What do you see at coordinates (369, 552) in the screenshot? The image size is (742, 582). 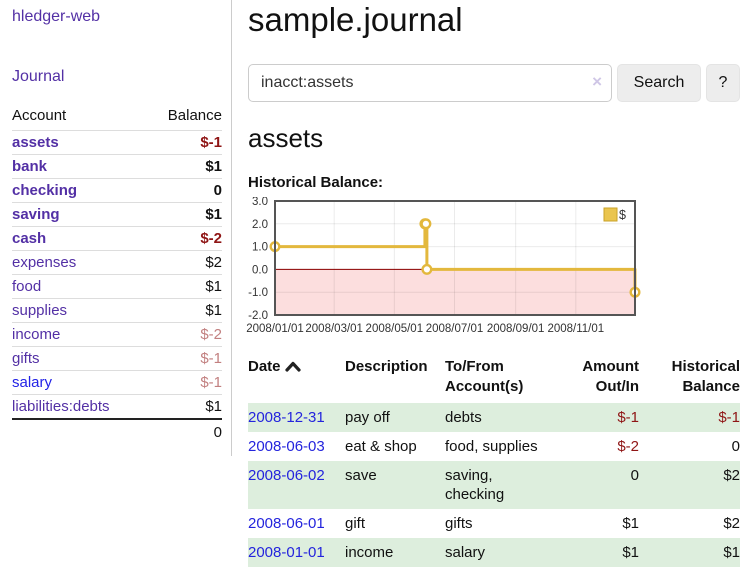 I see `transaction-description: income` at bounding box center [369, 552].